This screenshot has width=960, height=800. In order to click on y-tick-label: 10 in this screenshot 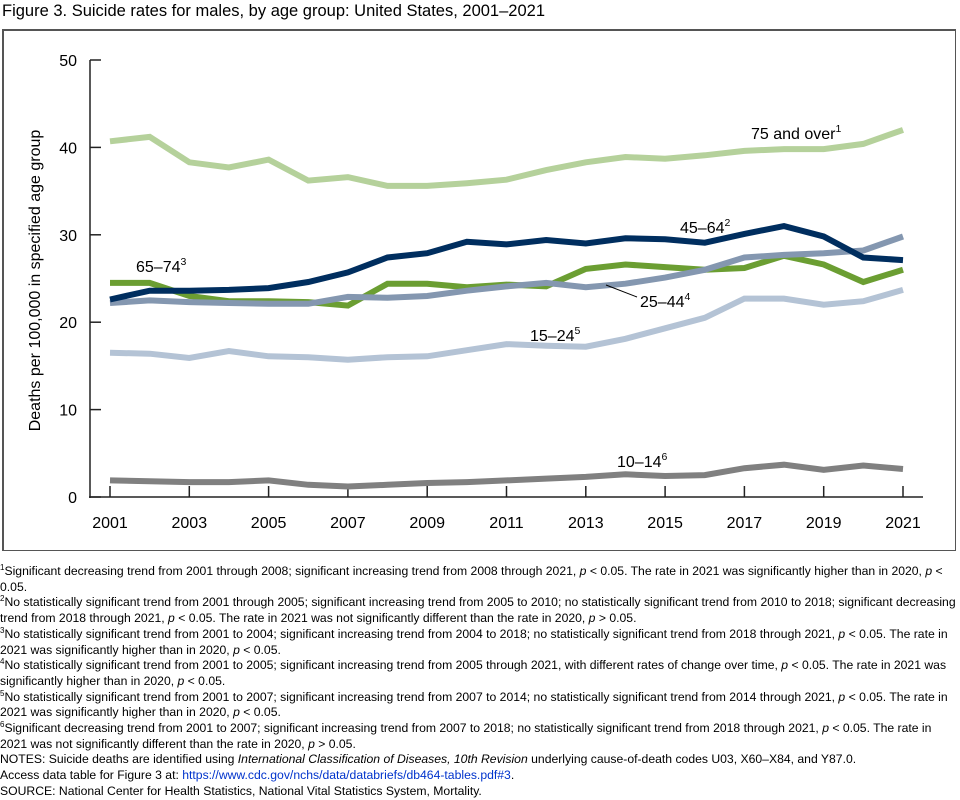, I will do `click(68, 411)`.